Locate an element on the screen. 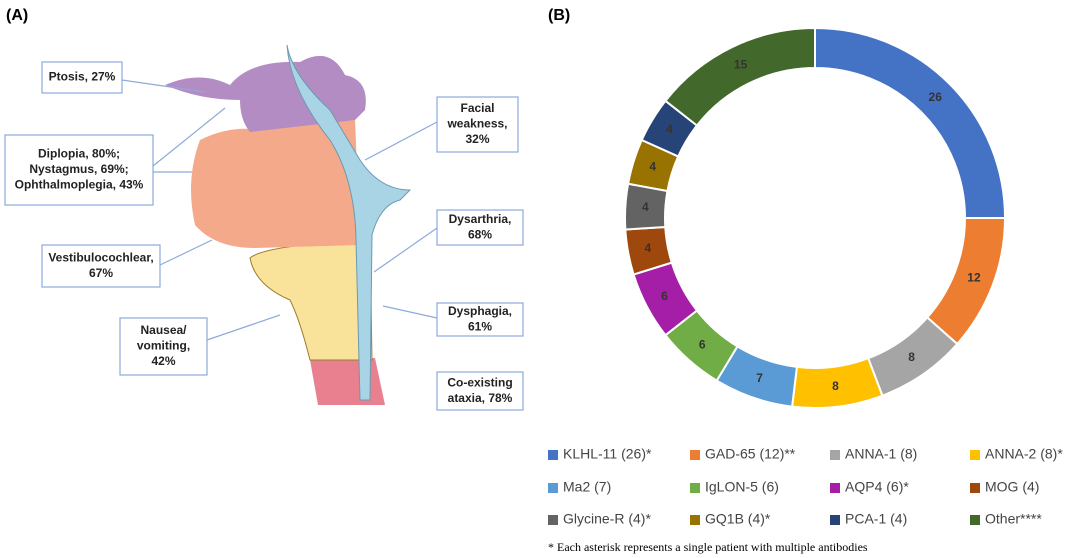 This screenshot has height=558, width=1080. panel-label: (A) is located at coordinates (17, 15).